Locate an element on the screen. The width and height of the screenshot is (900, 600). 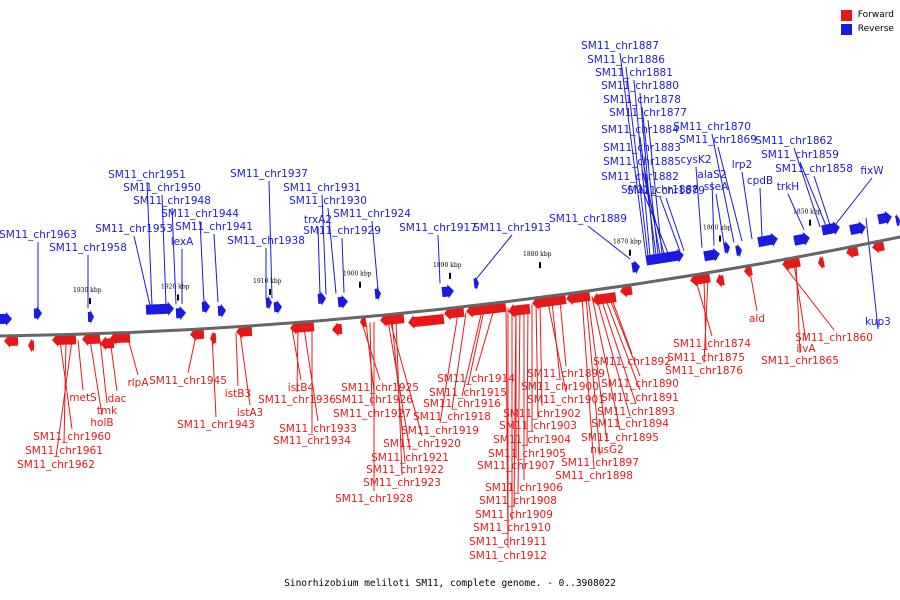
gene-label: SM11_chr1894 is located at coordinates (630, 424).